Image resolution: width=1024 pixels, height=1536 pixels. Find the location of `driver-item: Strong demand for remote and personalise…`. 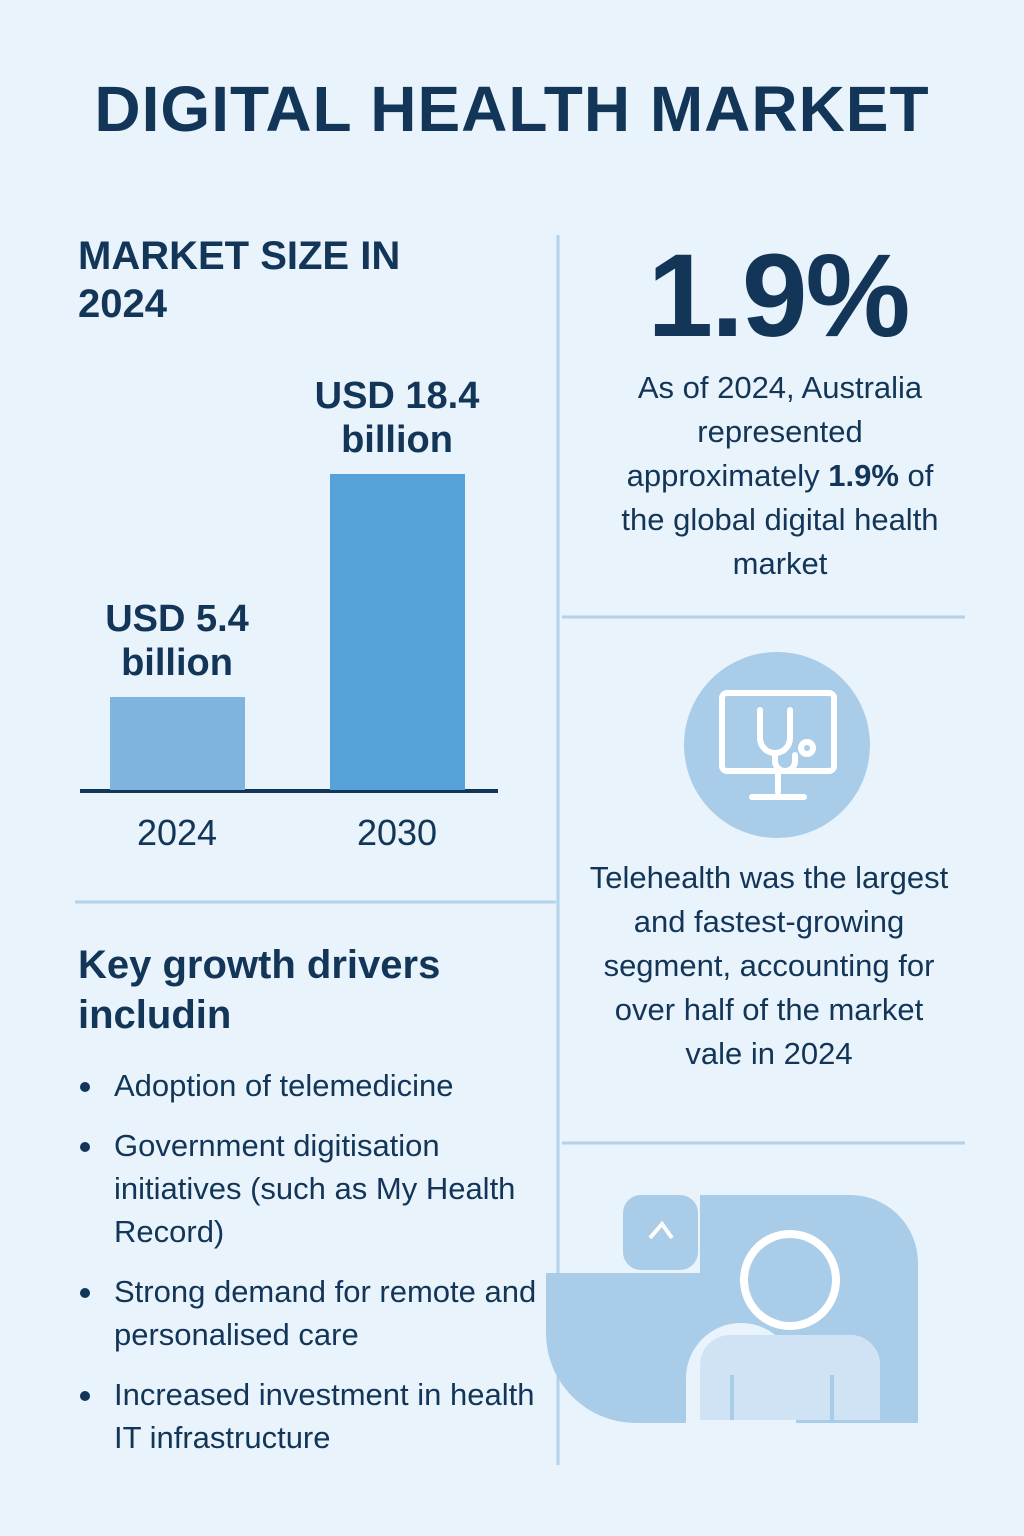

driver-item: Strong demand for remote and personalise… is located at coordinates (313, 1313).